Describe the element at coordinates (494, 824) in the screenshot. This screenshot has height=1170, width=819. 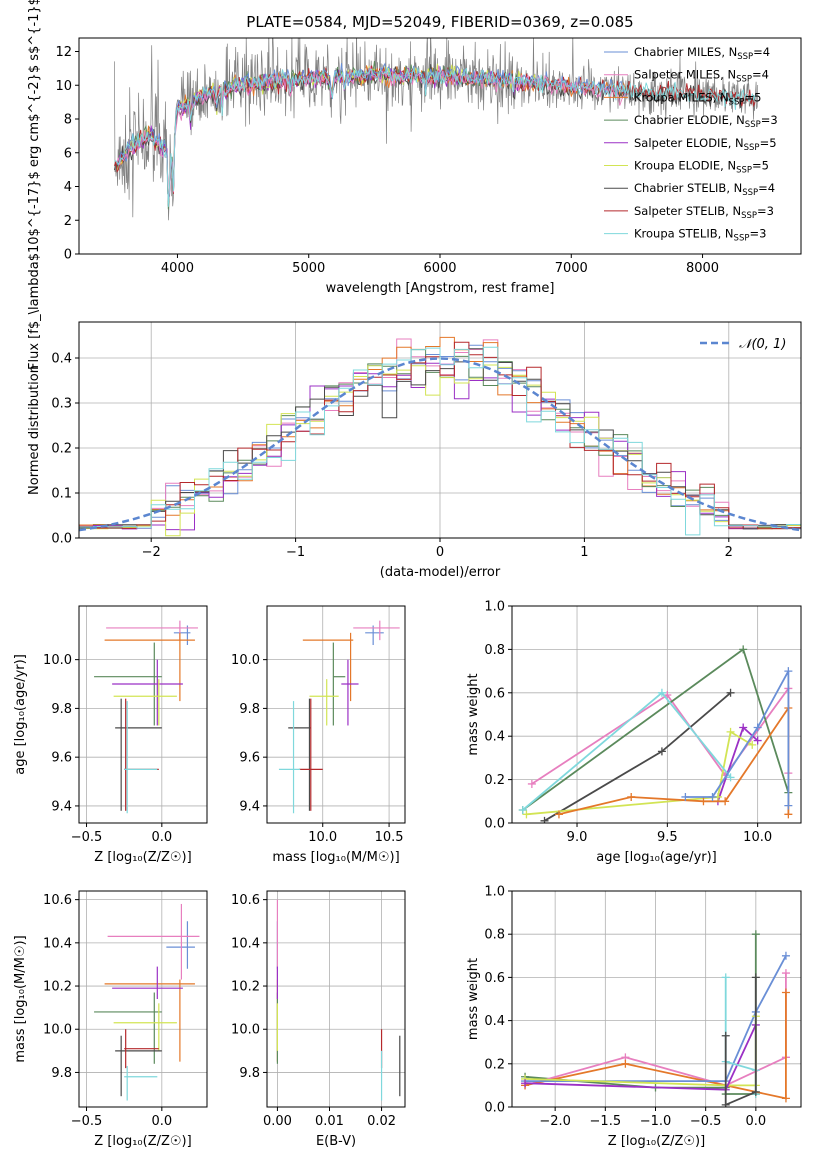
I see `y-tick-label: 0.0` at that location.